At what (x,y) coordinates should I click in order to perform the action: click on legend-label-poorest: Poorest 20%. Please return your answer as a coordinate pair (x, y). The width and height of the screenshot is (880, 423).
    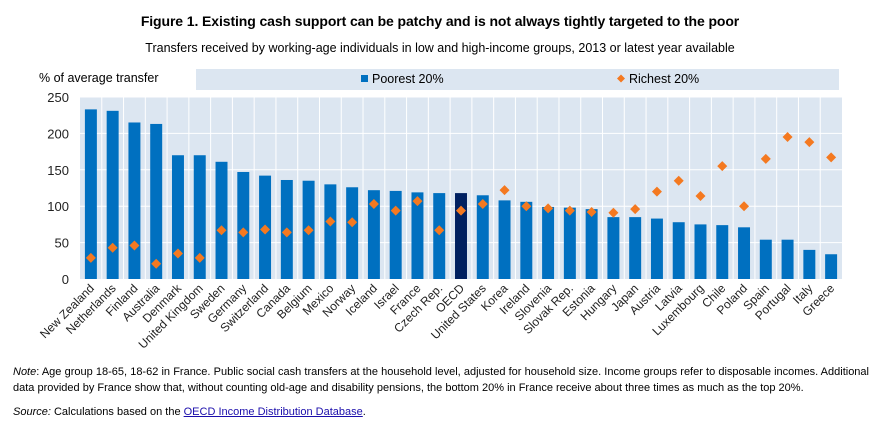
    Looking at the image, I should click on (408, 79).